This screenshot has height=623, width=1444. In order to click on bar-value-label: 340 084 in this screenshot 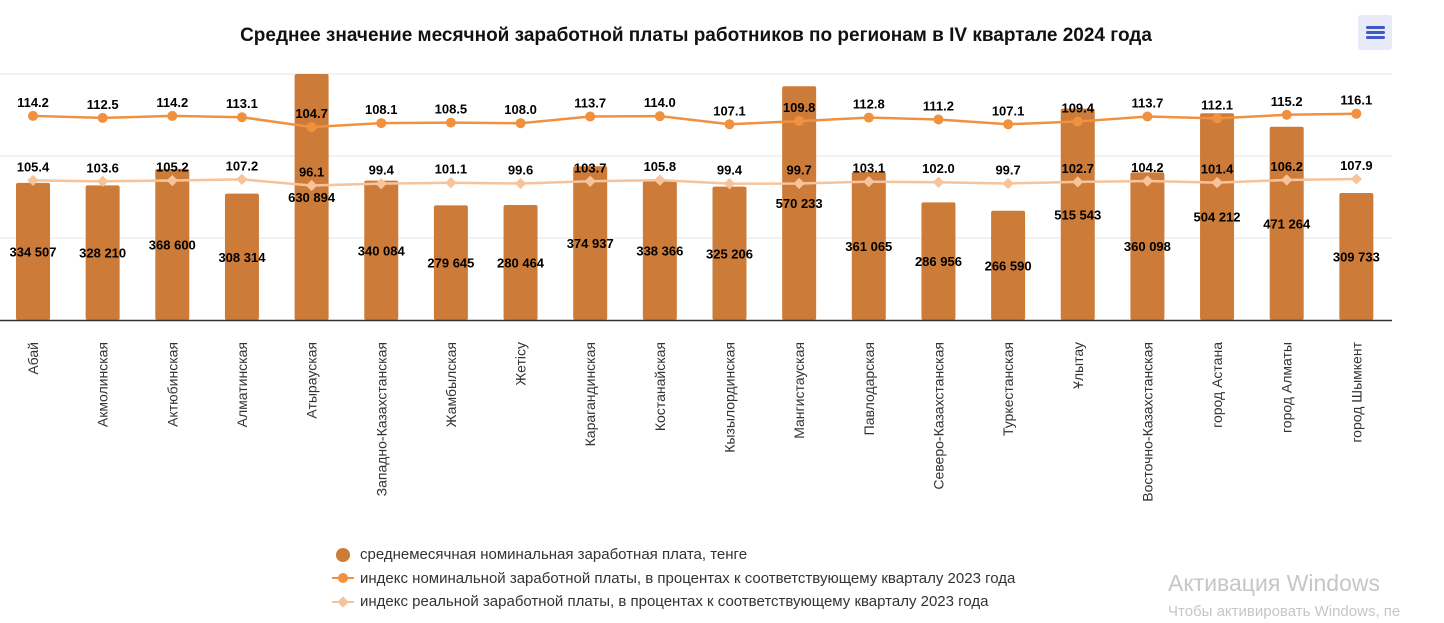, I will do `click(382, 250)`.